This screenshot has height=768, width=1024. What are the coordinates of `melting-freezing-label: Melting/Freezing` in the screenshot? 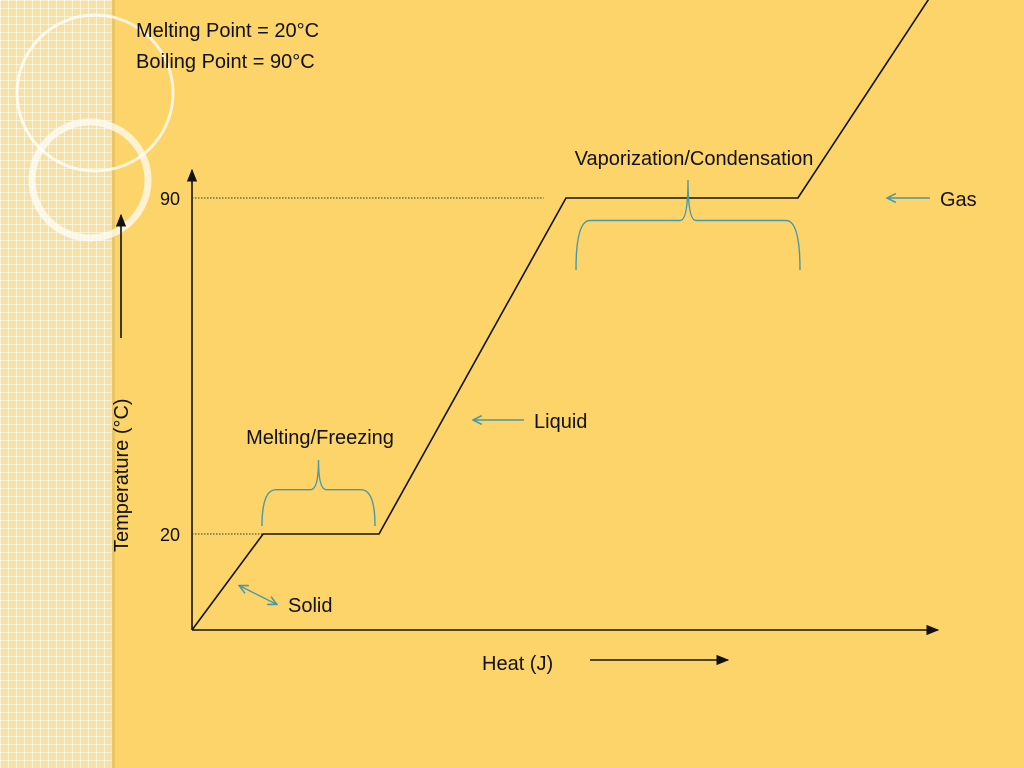 It's located at (320, 438).